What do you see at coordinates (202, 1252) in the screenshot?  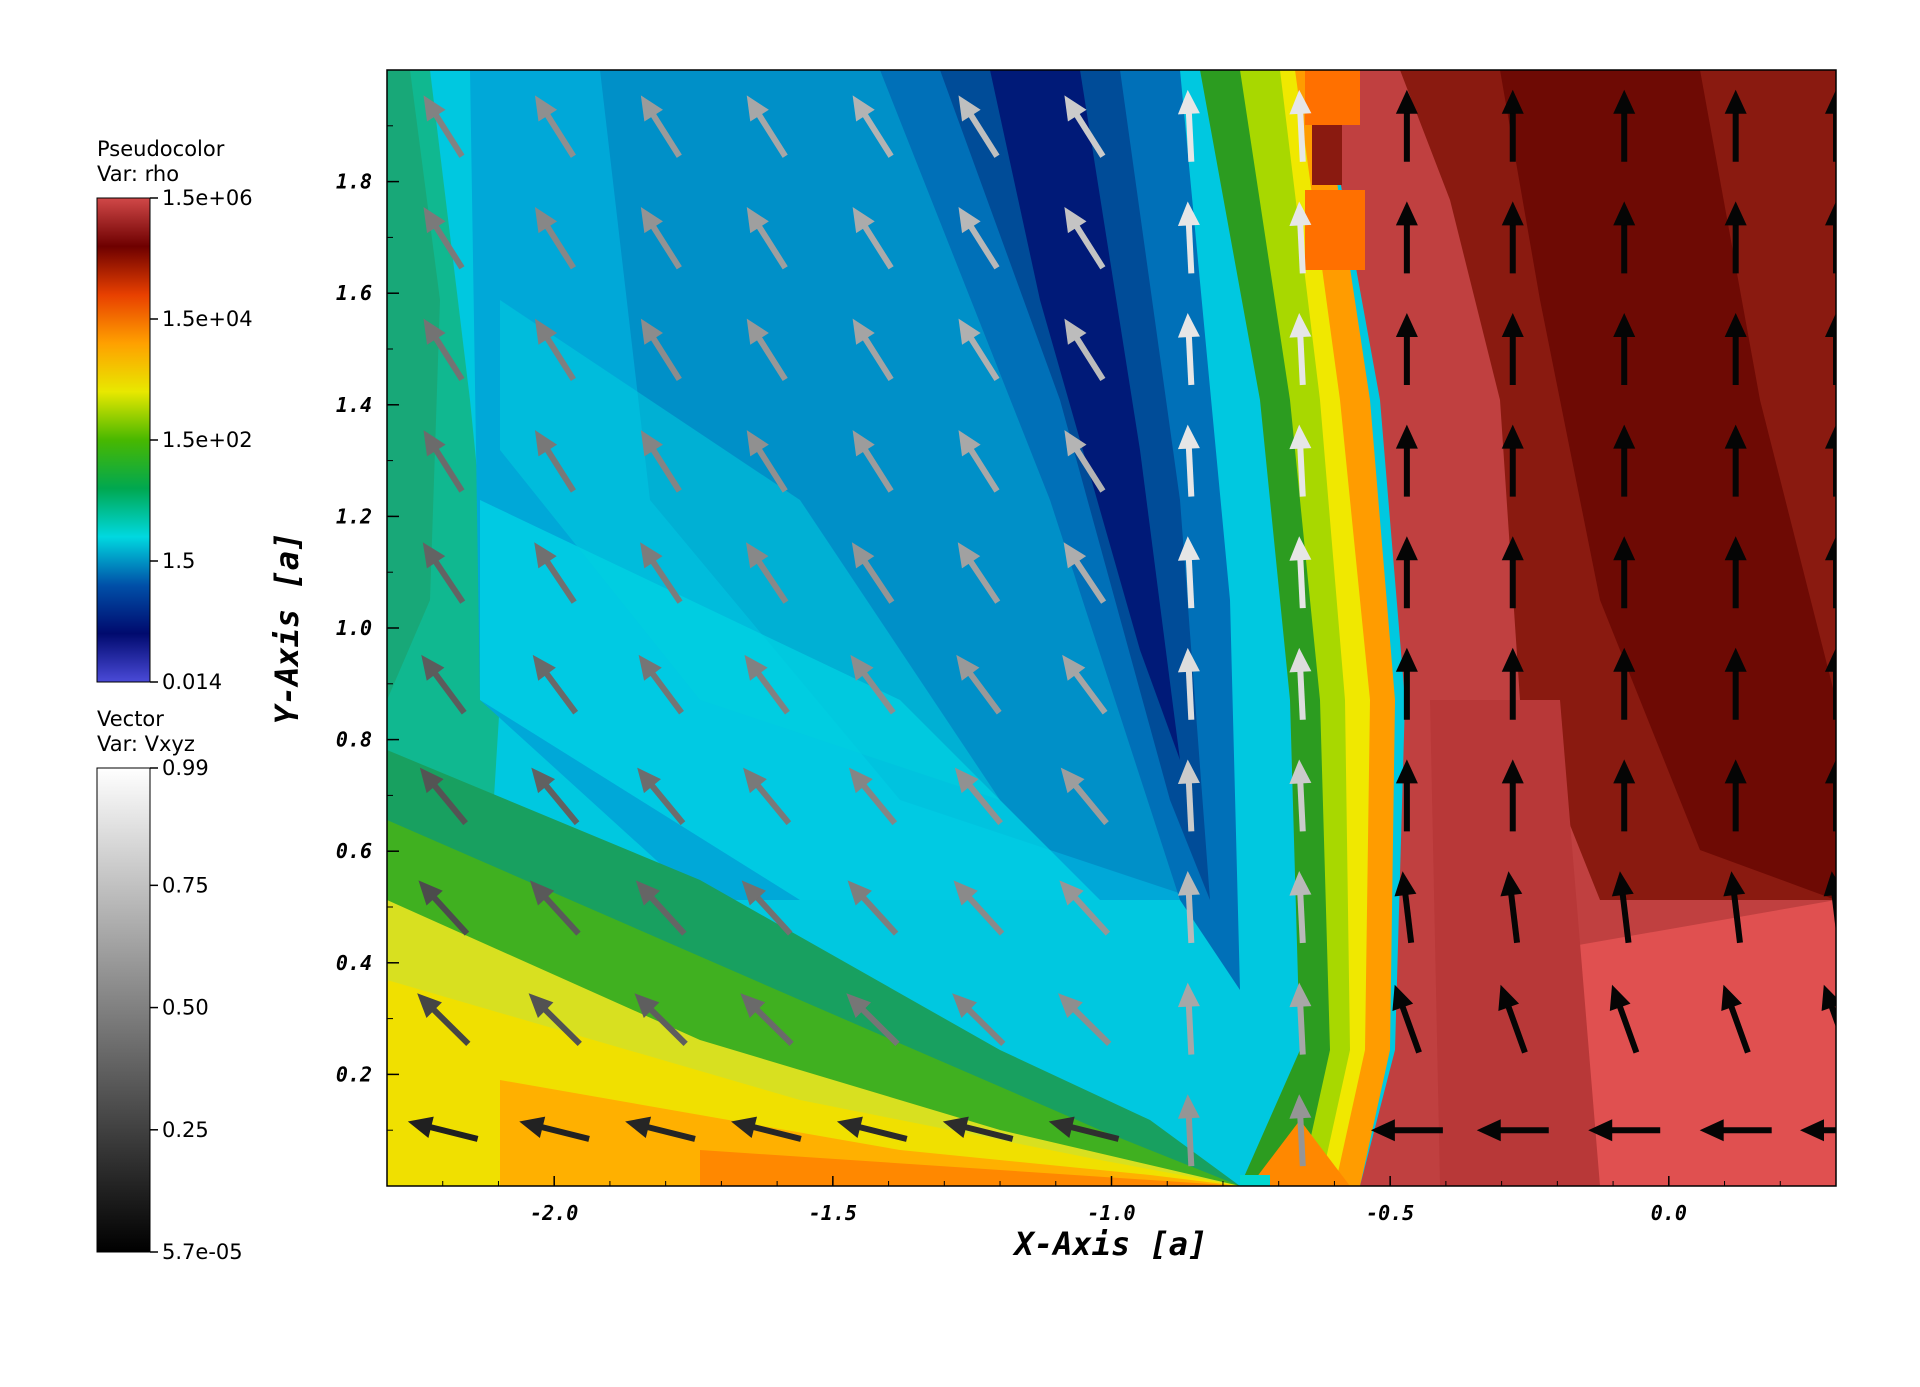 I see `vector-legend-tick-label: 5.7e-05` at bounding box center [202, 1252].